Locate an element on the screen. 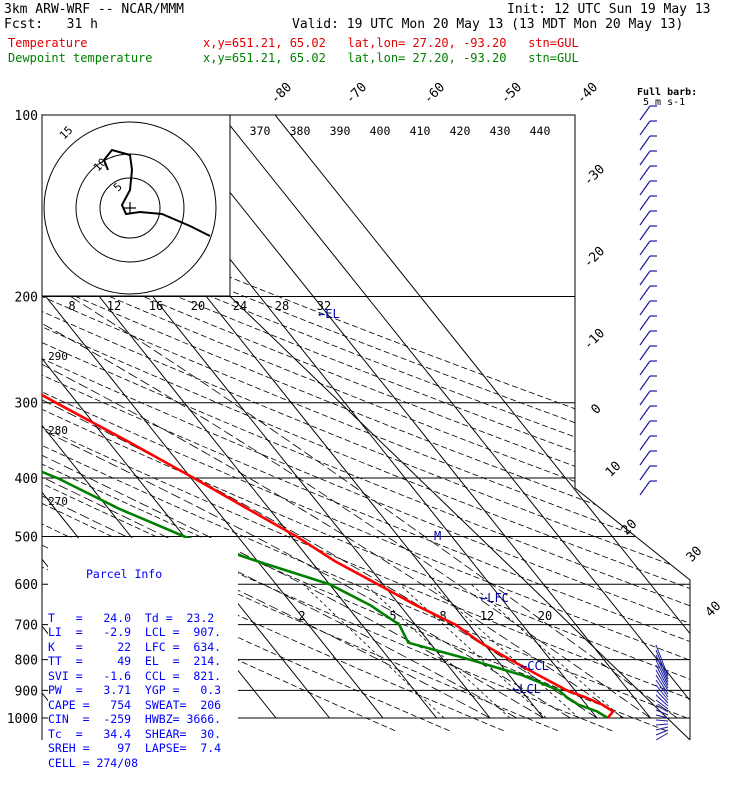  theta-label: 370 is located at coordinates (260, 131).